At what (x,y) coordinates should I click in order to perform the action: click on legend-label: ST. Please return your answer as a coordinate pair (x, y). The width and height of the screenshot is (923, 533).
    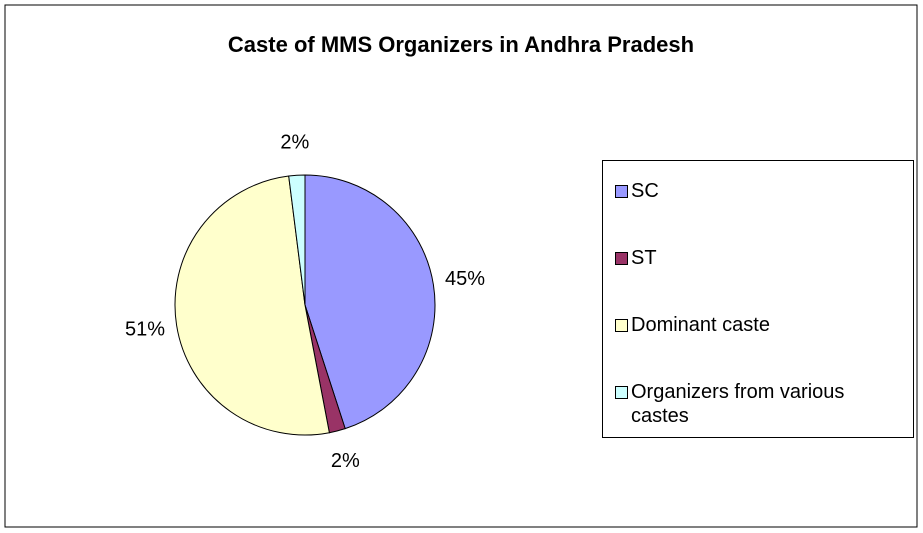
    Looking at the image, I should click on (644, 258).